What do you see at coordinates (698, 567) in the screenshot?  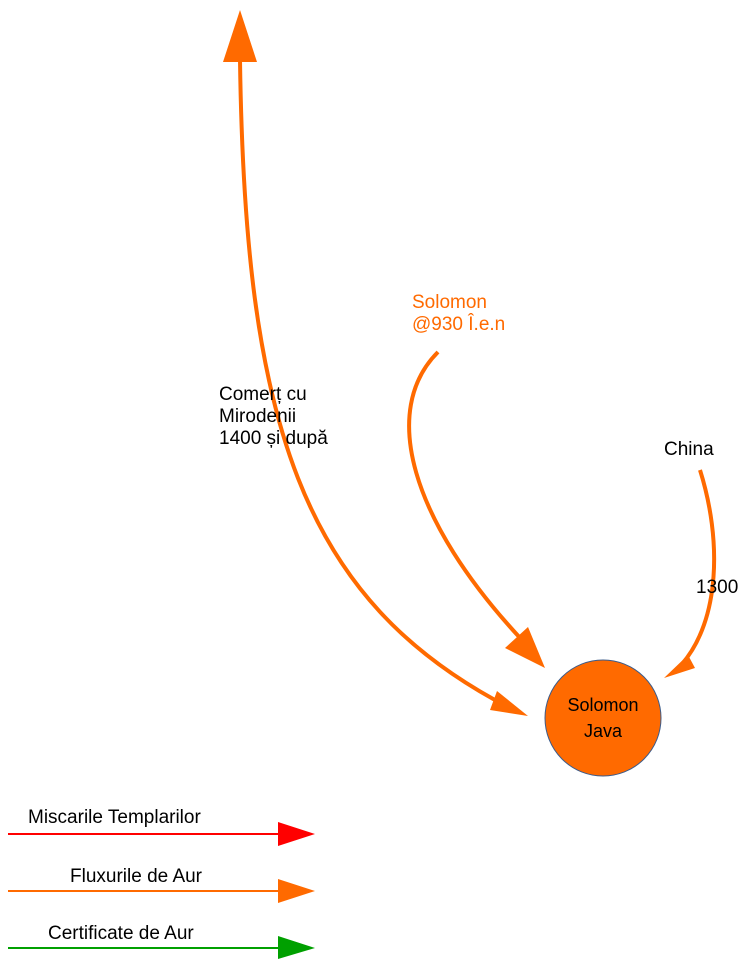 I see `china-flow-arrow` at bounding box center [698, 567].